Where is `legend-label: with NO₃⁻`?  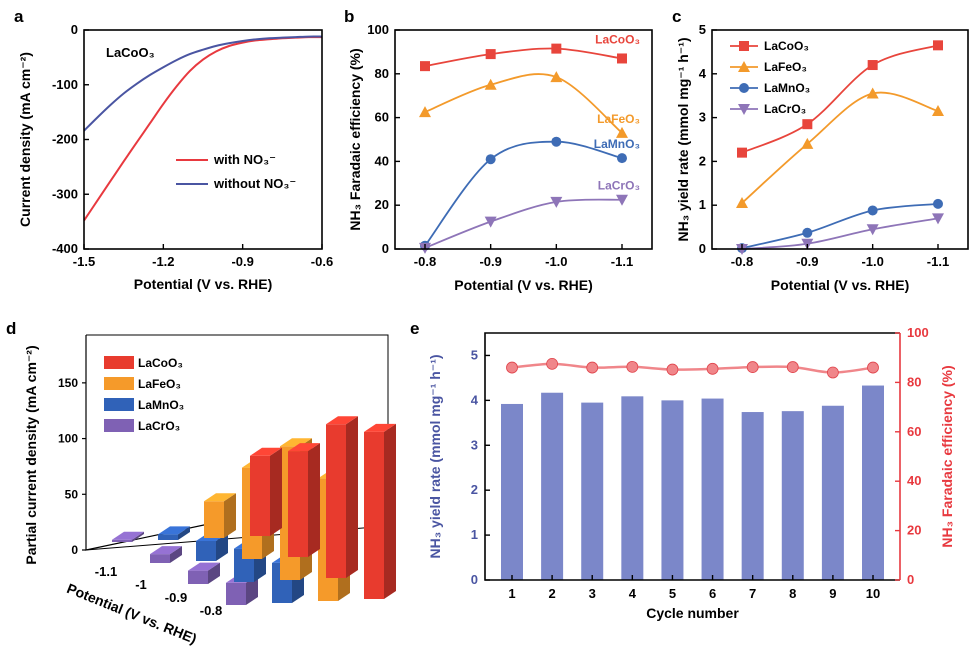 legend-label: with NO₃⁻ is located at coordinates (244, 159).